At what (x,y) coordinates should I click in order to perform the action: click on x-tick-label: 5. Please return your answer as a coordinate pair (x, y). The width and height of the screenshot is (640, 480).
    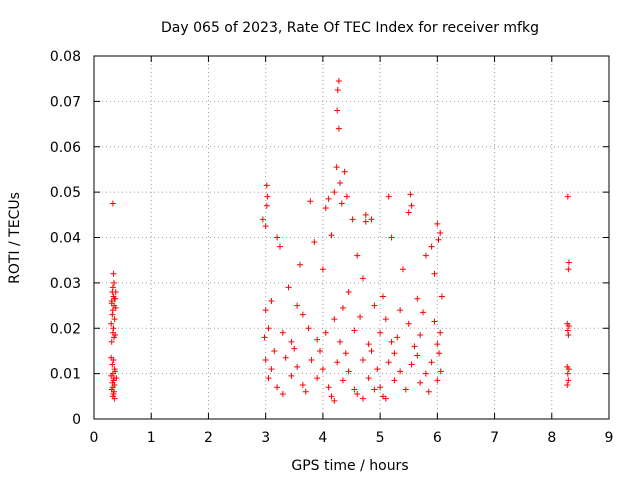
    Looking at the image, I should click on (380, 438).